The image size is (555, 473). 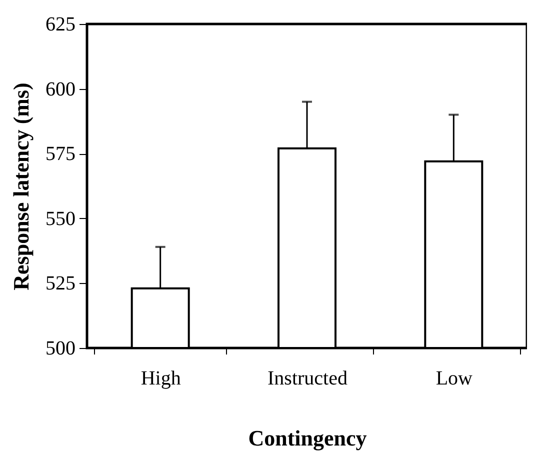 I want to click on y-tick-label: 500, so click(x=61, y=349).